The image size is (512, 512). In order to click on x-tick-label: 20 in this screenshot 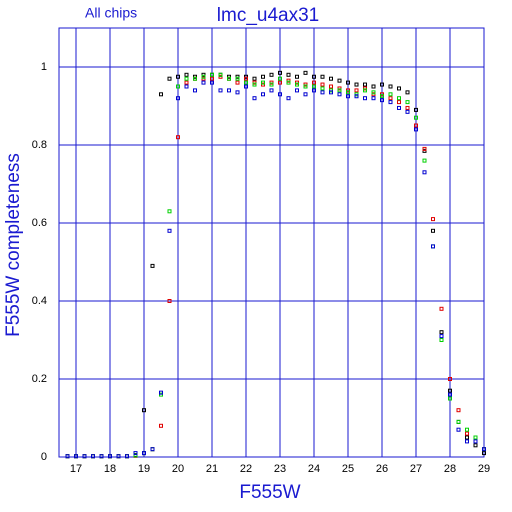, I will do `click(178, 469)`.